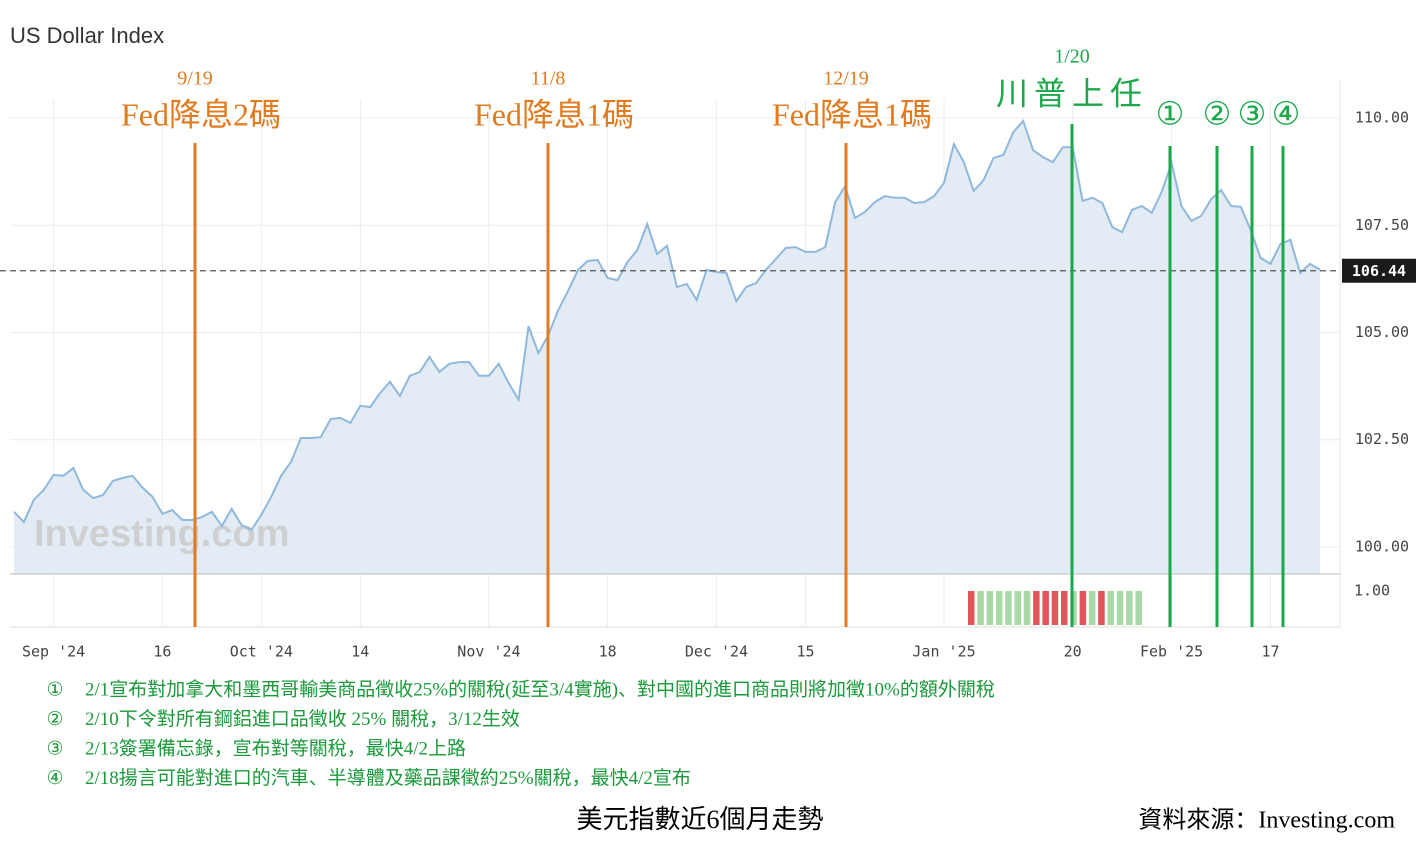  What do you see at coordinates (1252, 113) in the screenshot?
I see `annotation-text: ③` at bounding box center [1252, 113].